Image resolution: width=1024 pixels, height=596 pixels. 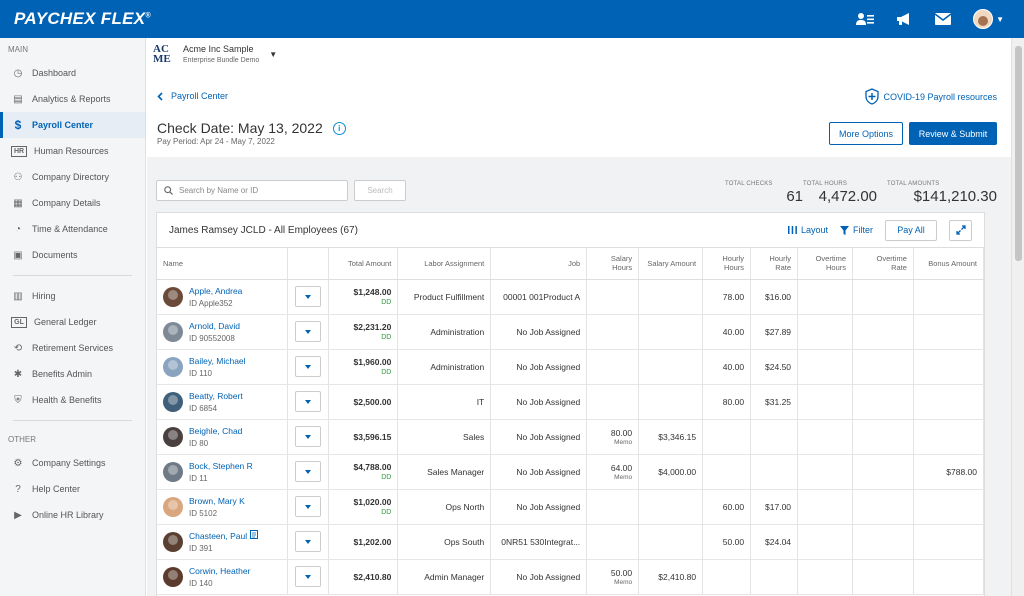 What do you see at coordinates (72, 203) in the screenshot?
I see `sidebar-item-company-details: ▦ Company Details` at bounding box center [72, 203].